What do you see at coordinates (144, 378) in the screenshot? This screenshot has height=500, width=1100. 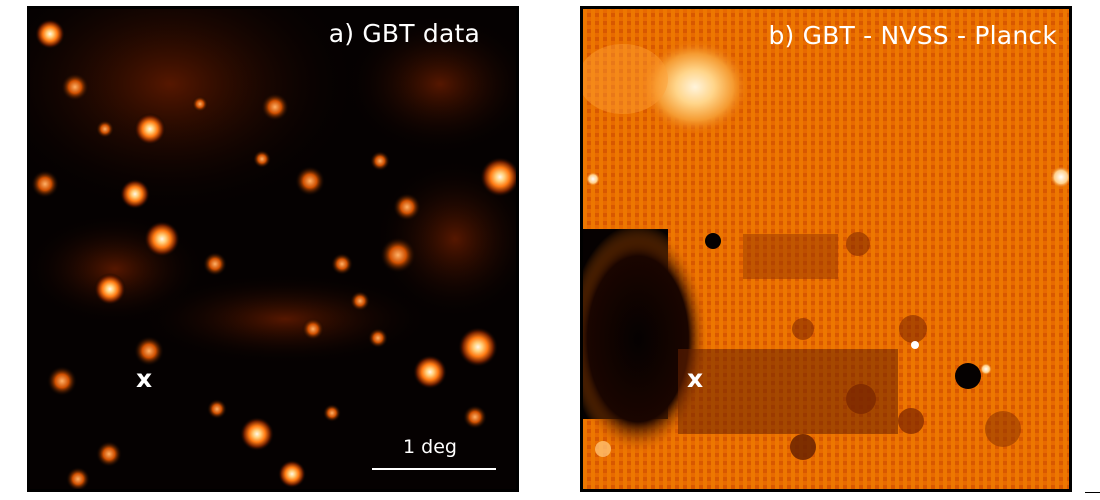 I see `position-marker-a: x` at bounding box center [144, 378].